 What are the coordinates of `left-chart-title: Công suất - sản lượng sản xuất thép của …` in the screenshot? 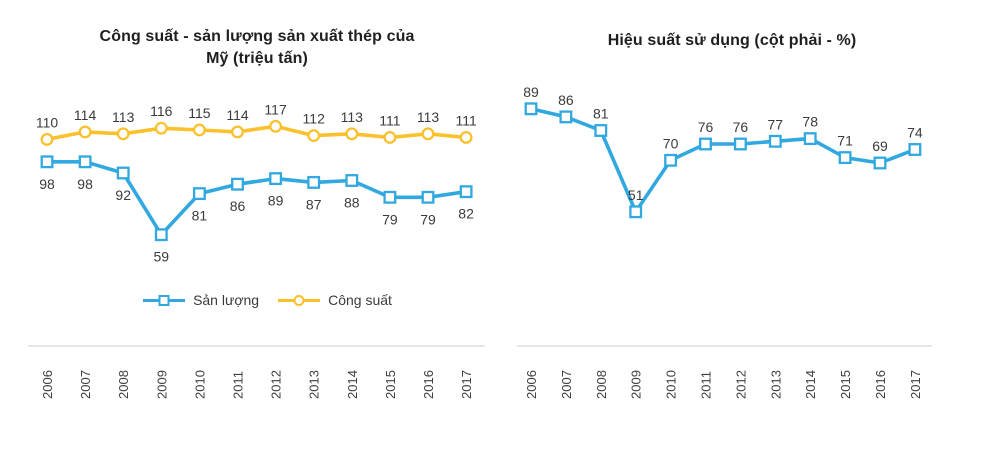 It's located at (257, 48).